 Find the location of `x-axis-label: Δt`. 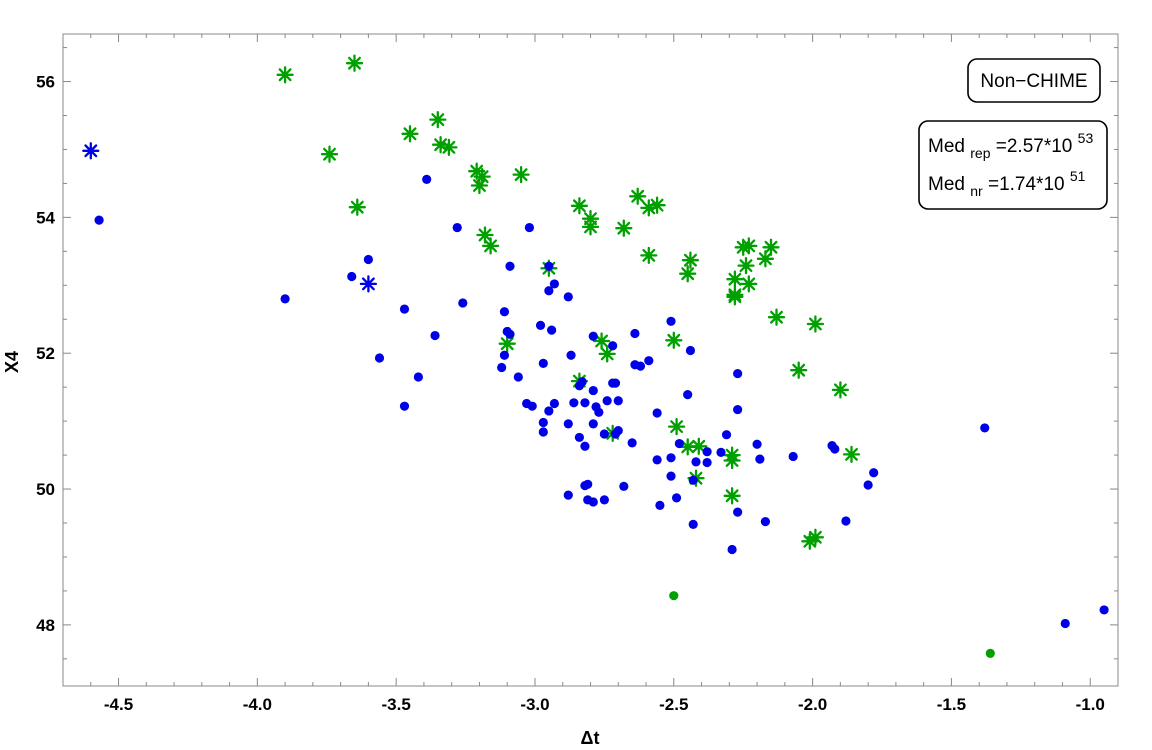

x-axis-label: Δt is located at coordinates (590, 738).